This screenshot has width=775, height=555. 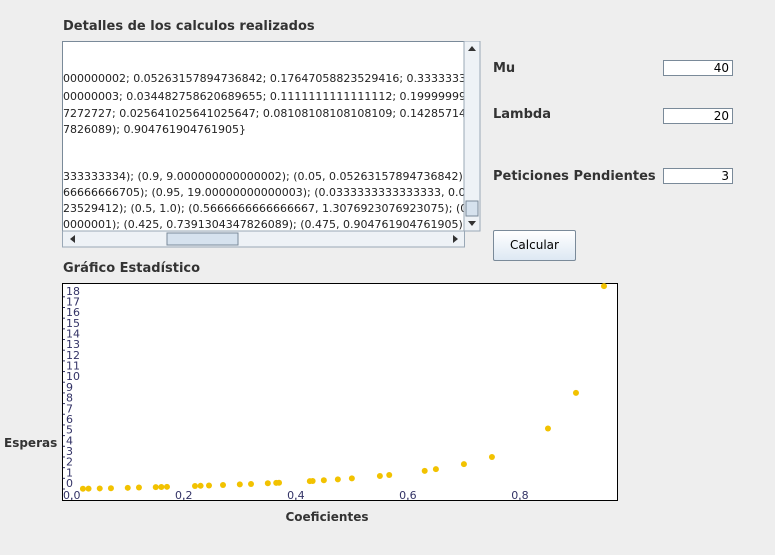 What do you see at coordinates (326, 517) in the screenshot?
I see `x-axis-title: Coeficientes` at bounding box center [326, 517].